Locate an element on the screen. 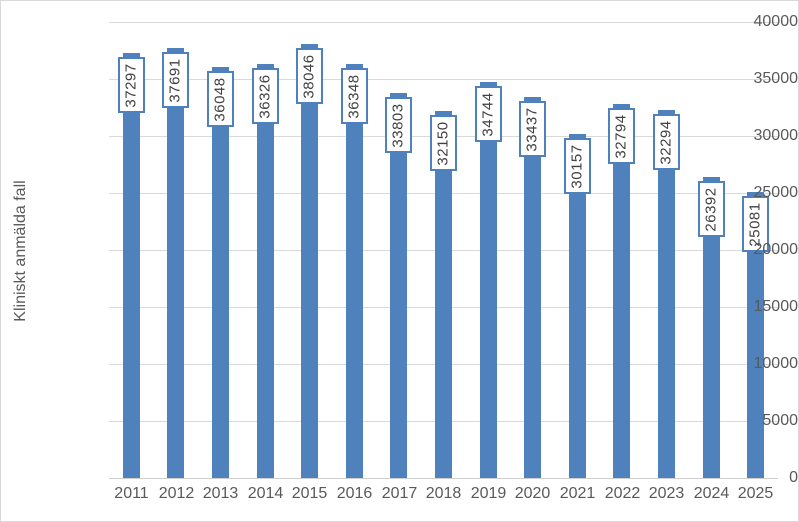  data-label-2018: 32150 is located at coordinates (443, 143).